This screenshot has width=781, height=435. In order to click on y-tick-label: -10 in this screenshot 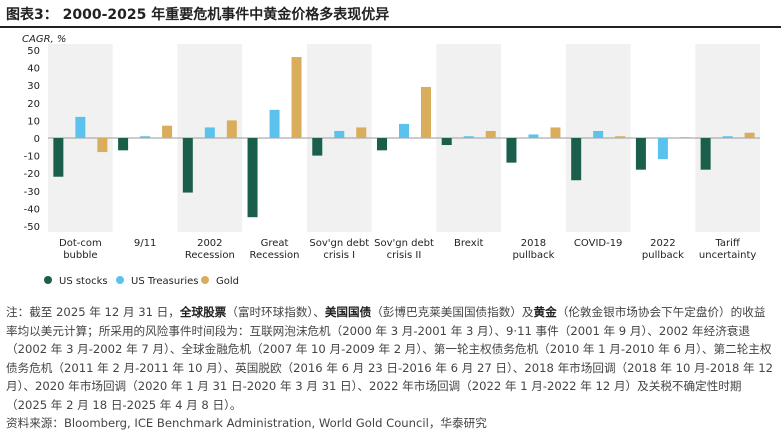, I will do `click(32, 157)`.